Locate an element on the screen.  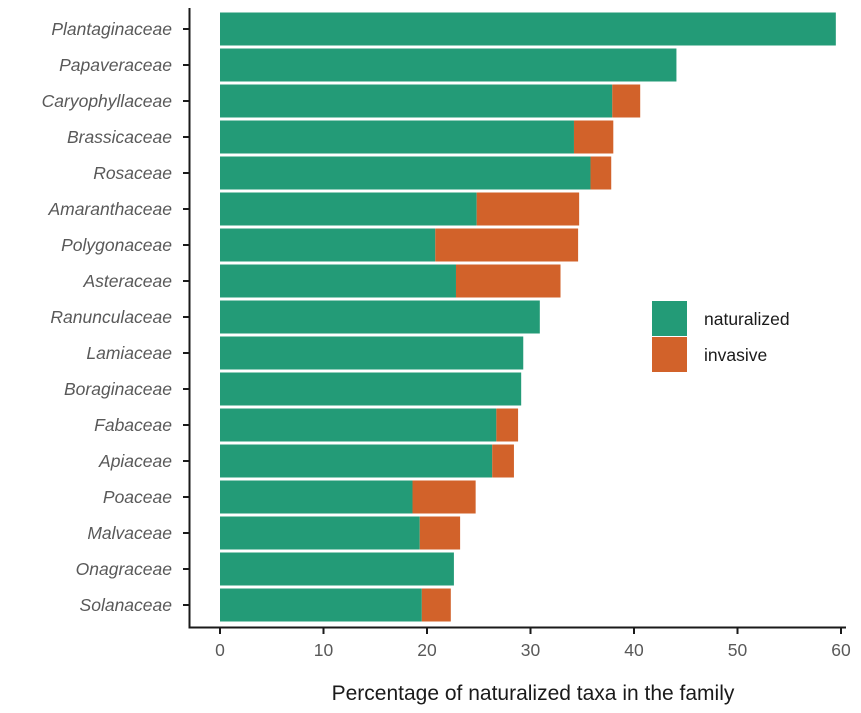
bar-apiaceae-naturalized is located at coordinates (356, 461).